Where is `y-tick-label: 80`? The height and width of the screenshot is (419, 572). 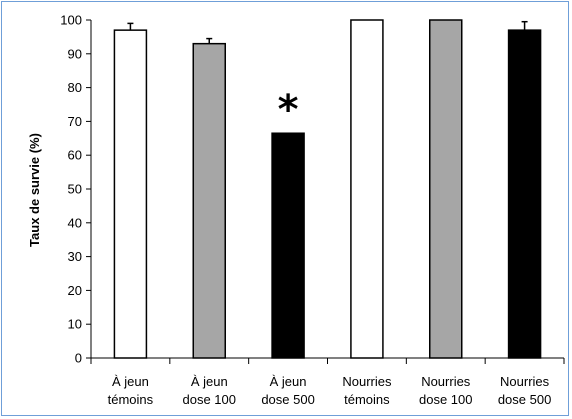
y-tick-label: 80 is located at coordinates (75, 87).